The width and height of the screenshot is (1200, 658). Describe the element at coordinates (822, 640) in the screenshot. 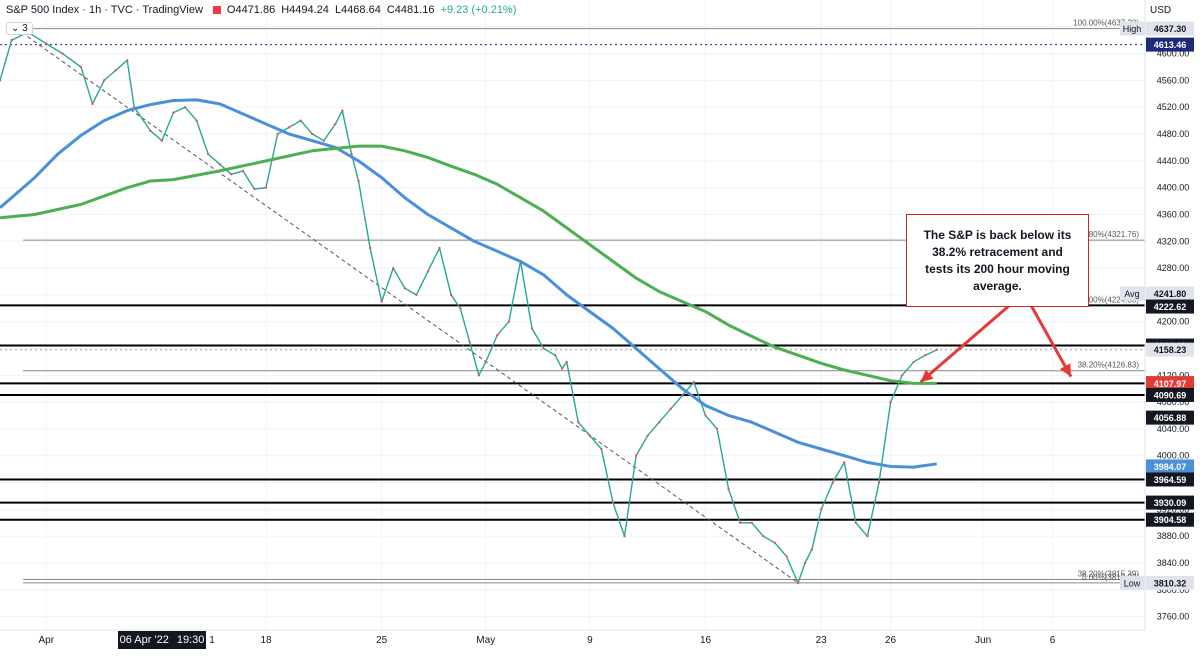

I see `time-tick-label: 23` at that location.